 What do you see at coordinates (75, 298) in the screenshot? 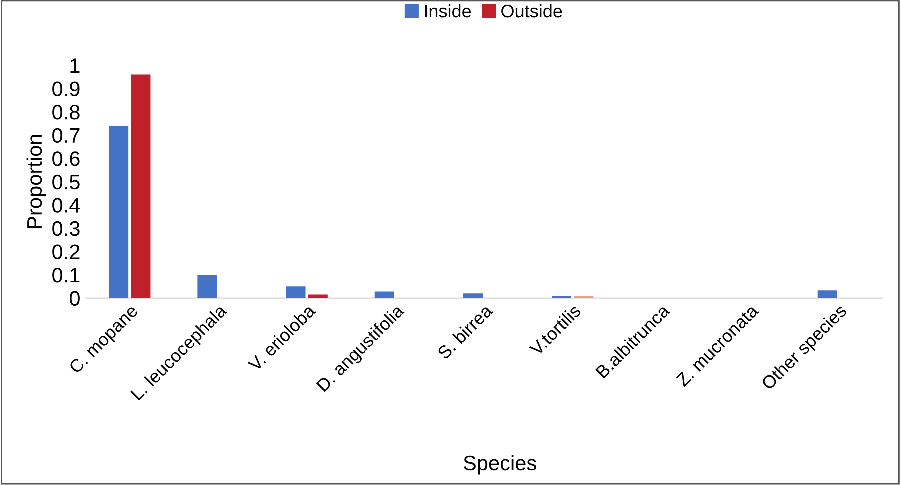
I see `y-tick-label: 0` at bounding box center [75, 298].